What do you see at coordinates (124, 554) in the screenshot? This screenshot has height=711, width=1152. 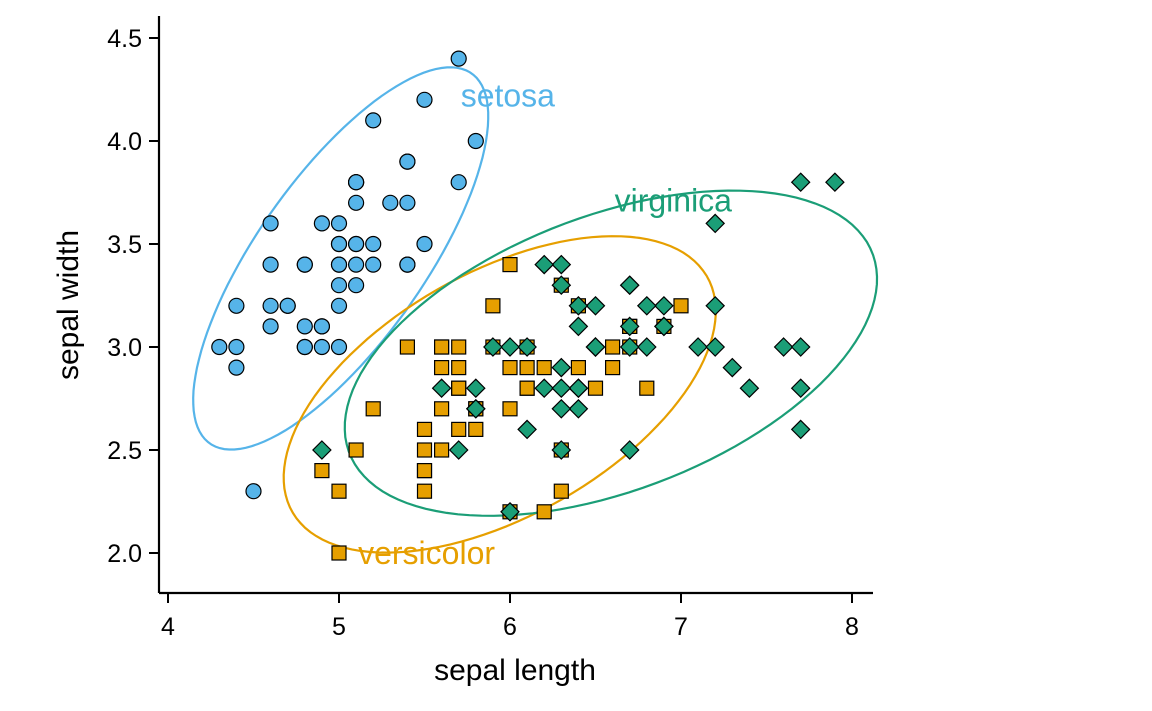 I see `y-tick-label: 2.0` at bounding box center [124, 554].